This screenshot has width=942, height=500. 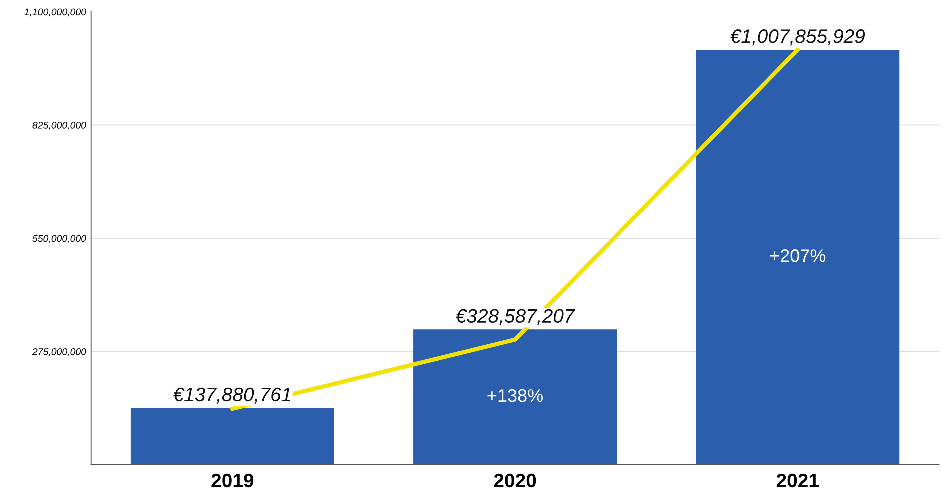 What do you see at coordinates (59, 126) in the screenshot?
I see `y-tick-label: 825,000,000` at bounding box center [59, 126].